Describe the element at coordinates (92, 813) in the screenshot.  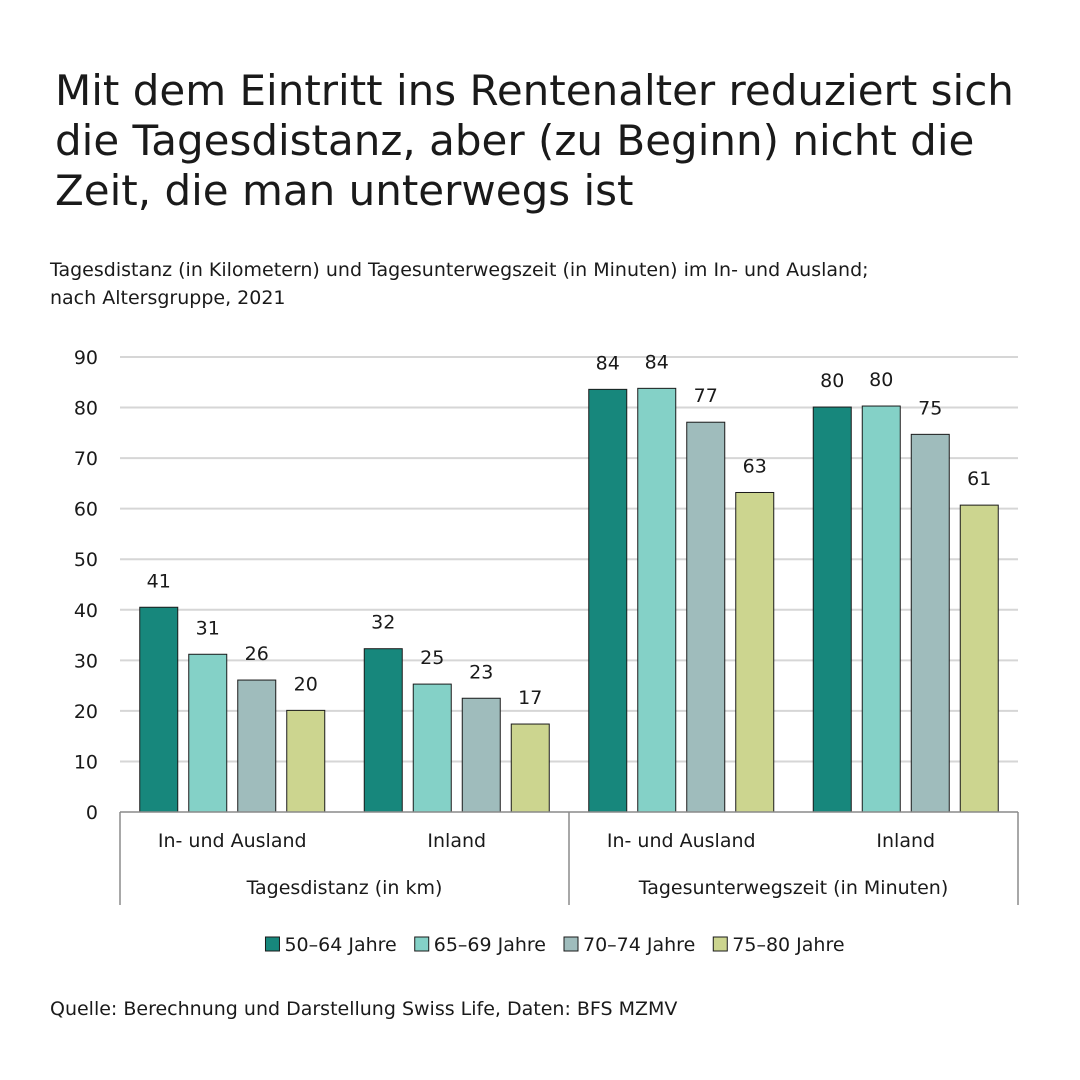
I see `y-tick-label: 0` at that location.